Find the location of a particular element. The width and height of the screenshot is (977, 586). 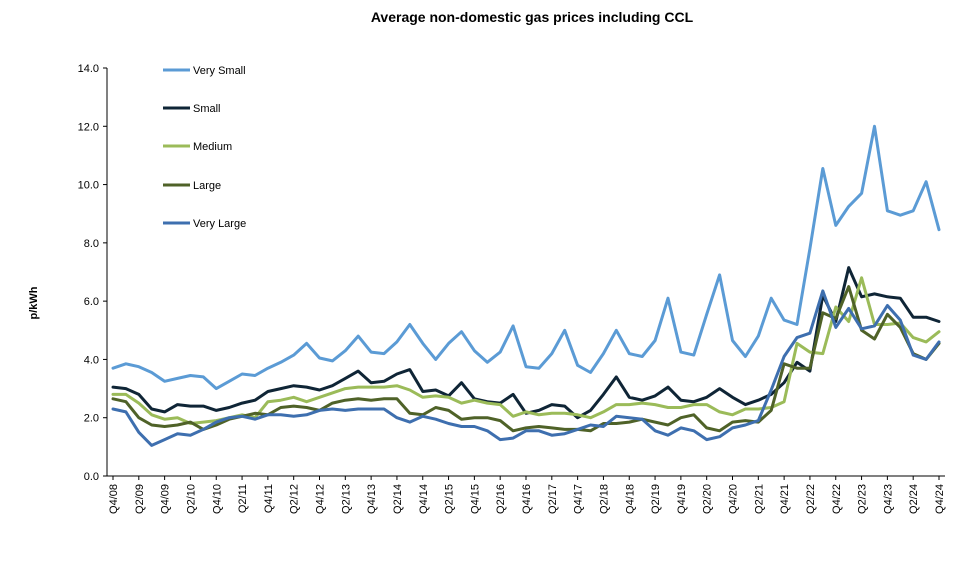

x-tick-label: Q4/23 is located at coordinates (888, 499).